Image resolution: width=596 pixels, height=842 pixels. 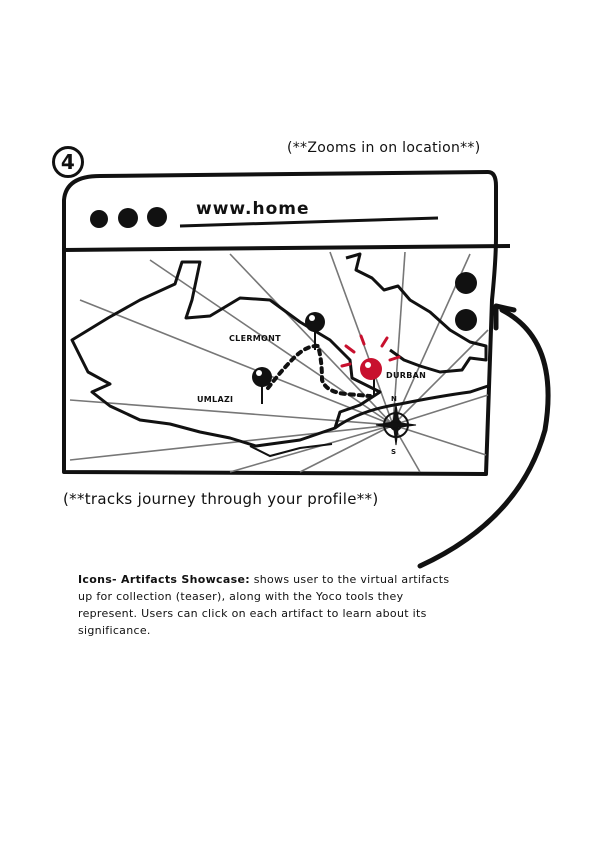 I want to click on map-northeast-outline, so click(x=416, y=313).